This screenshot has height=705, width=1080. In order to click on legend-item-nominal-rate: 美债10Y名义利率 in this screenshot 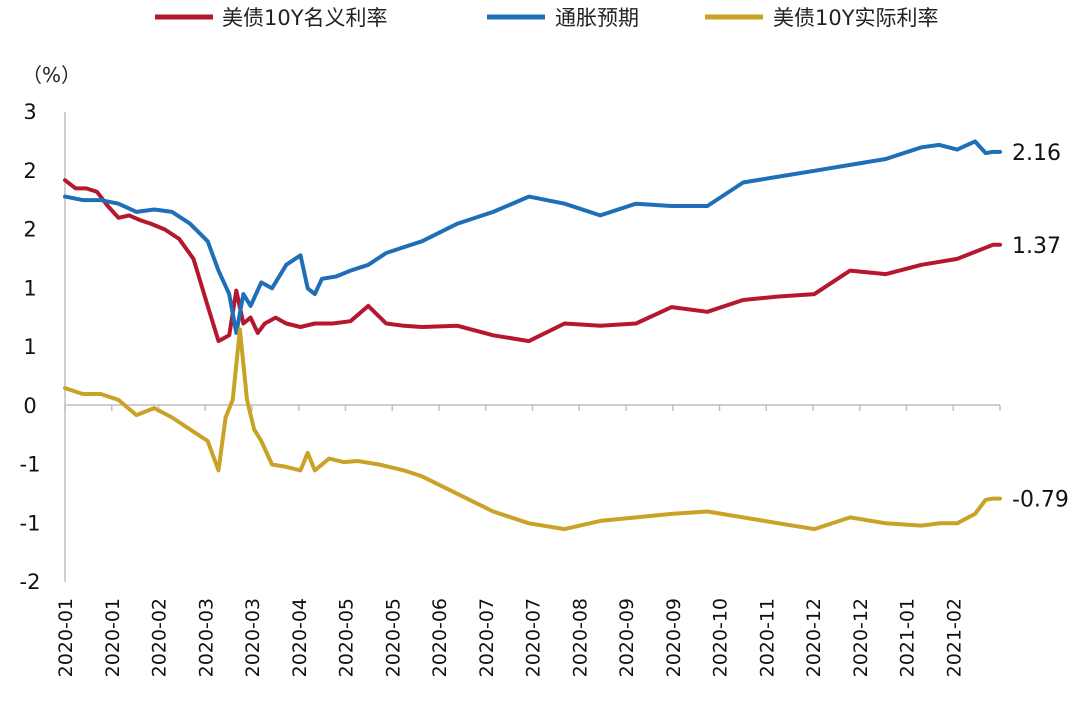, I will do `click(271, 18)`.